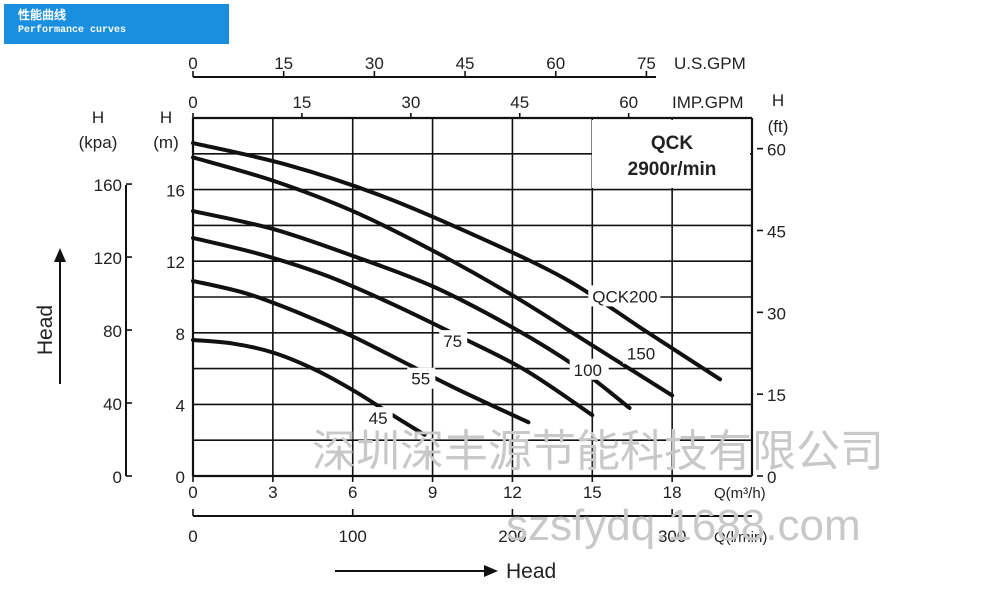 This screenshot has height=590, width=1006. Describe the element at coordinates (776, 395) in the screenshot. I see `y-ft-tick-label: 15` at that location.